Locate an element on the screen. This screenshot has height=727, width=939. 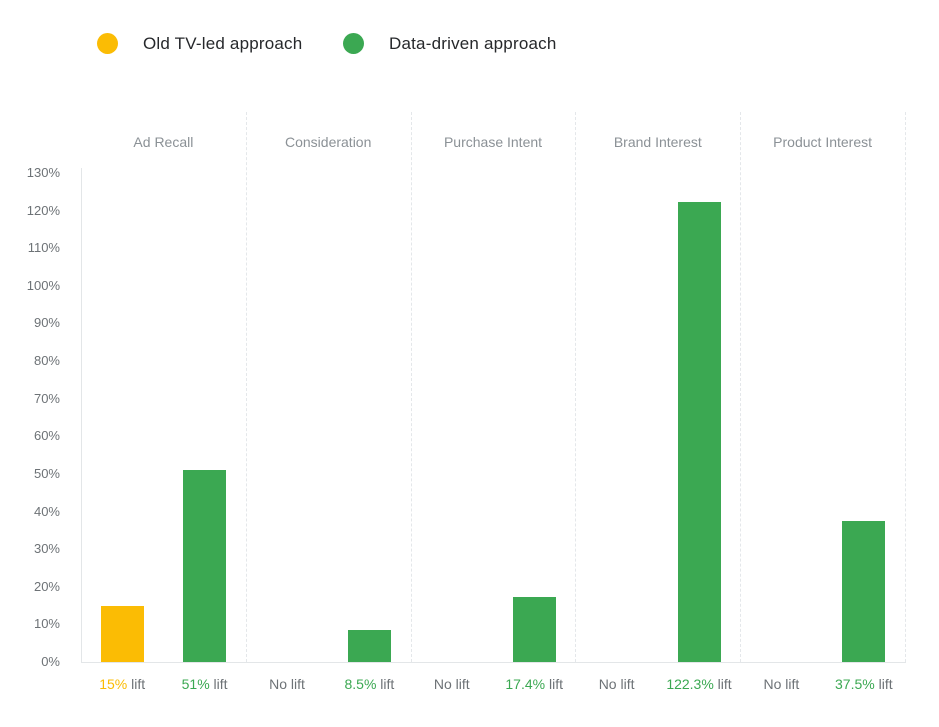
lift-label: 8.5% lift is located at coordinates (369, 684).